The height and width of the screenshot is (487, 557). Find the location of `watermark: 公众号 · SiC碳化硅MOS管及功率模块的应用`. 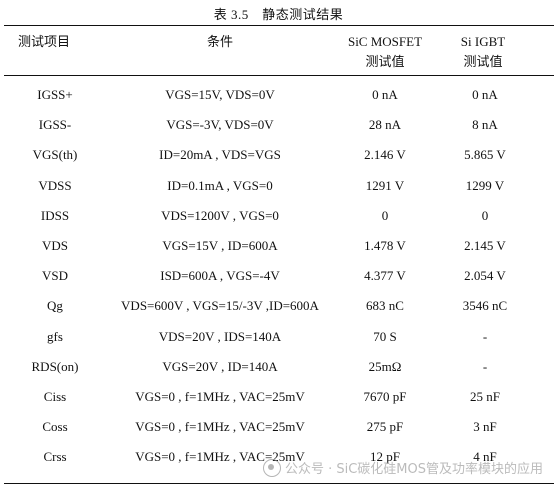

watermark: 公众号 · SiC碳化硅MOS管及功率模块的应用 is located at coordinates (402, 467).